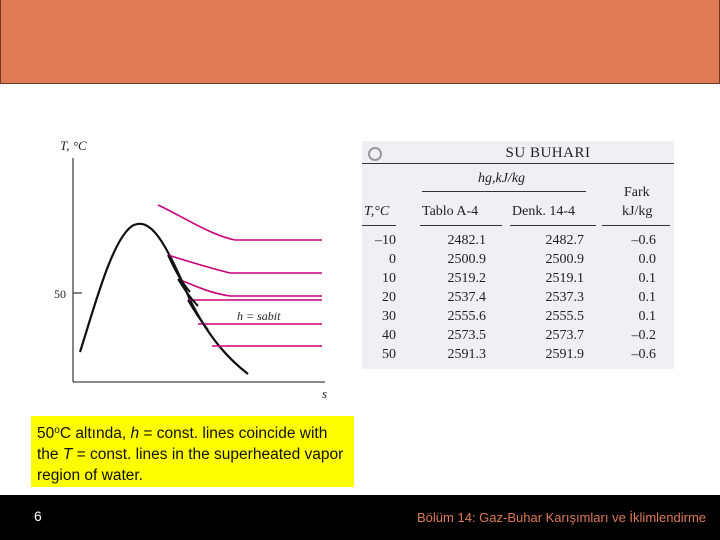 The image size is (720, 540). What do you see at coordinates (565, 297) in the screenshot?
I see `table-cell: 2537.3` at bounding box center [565, 297].